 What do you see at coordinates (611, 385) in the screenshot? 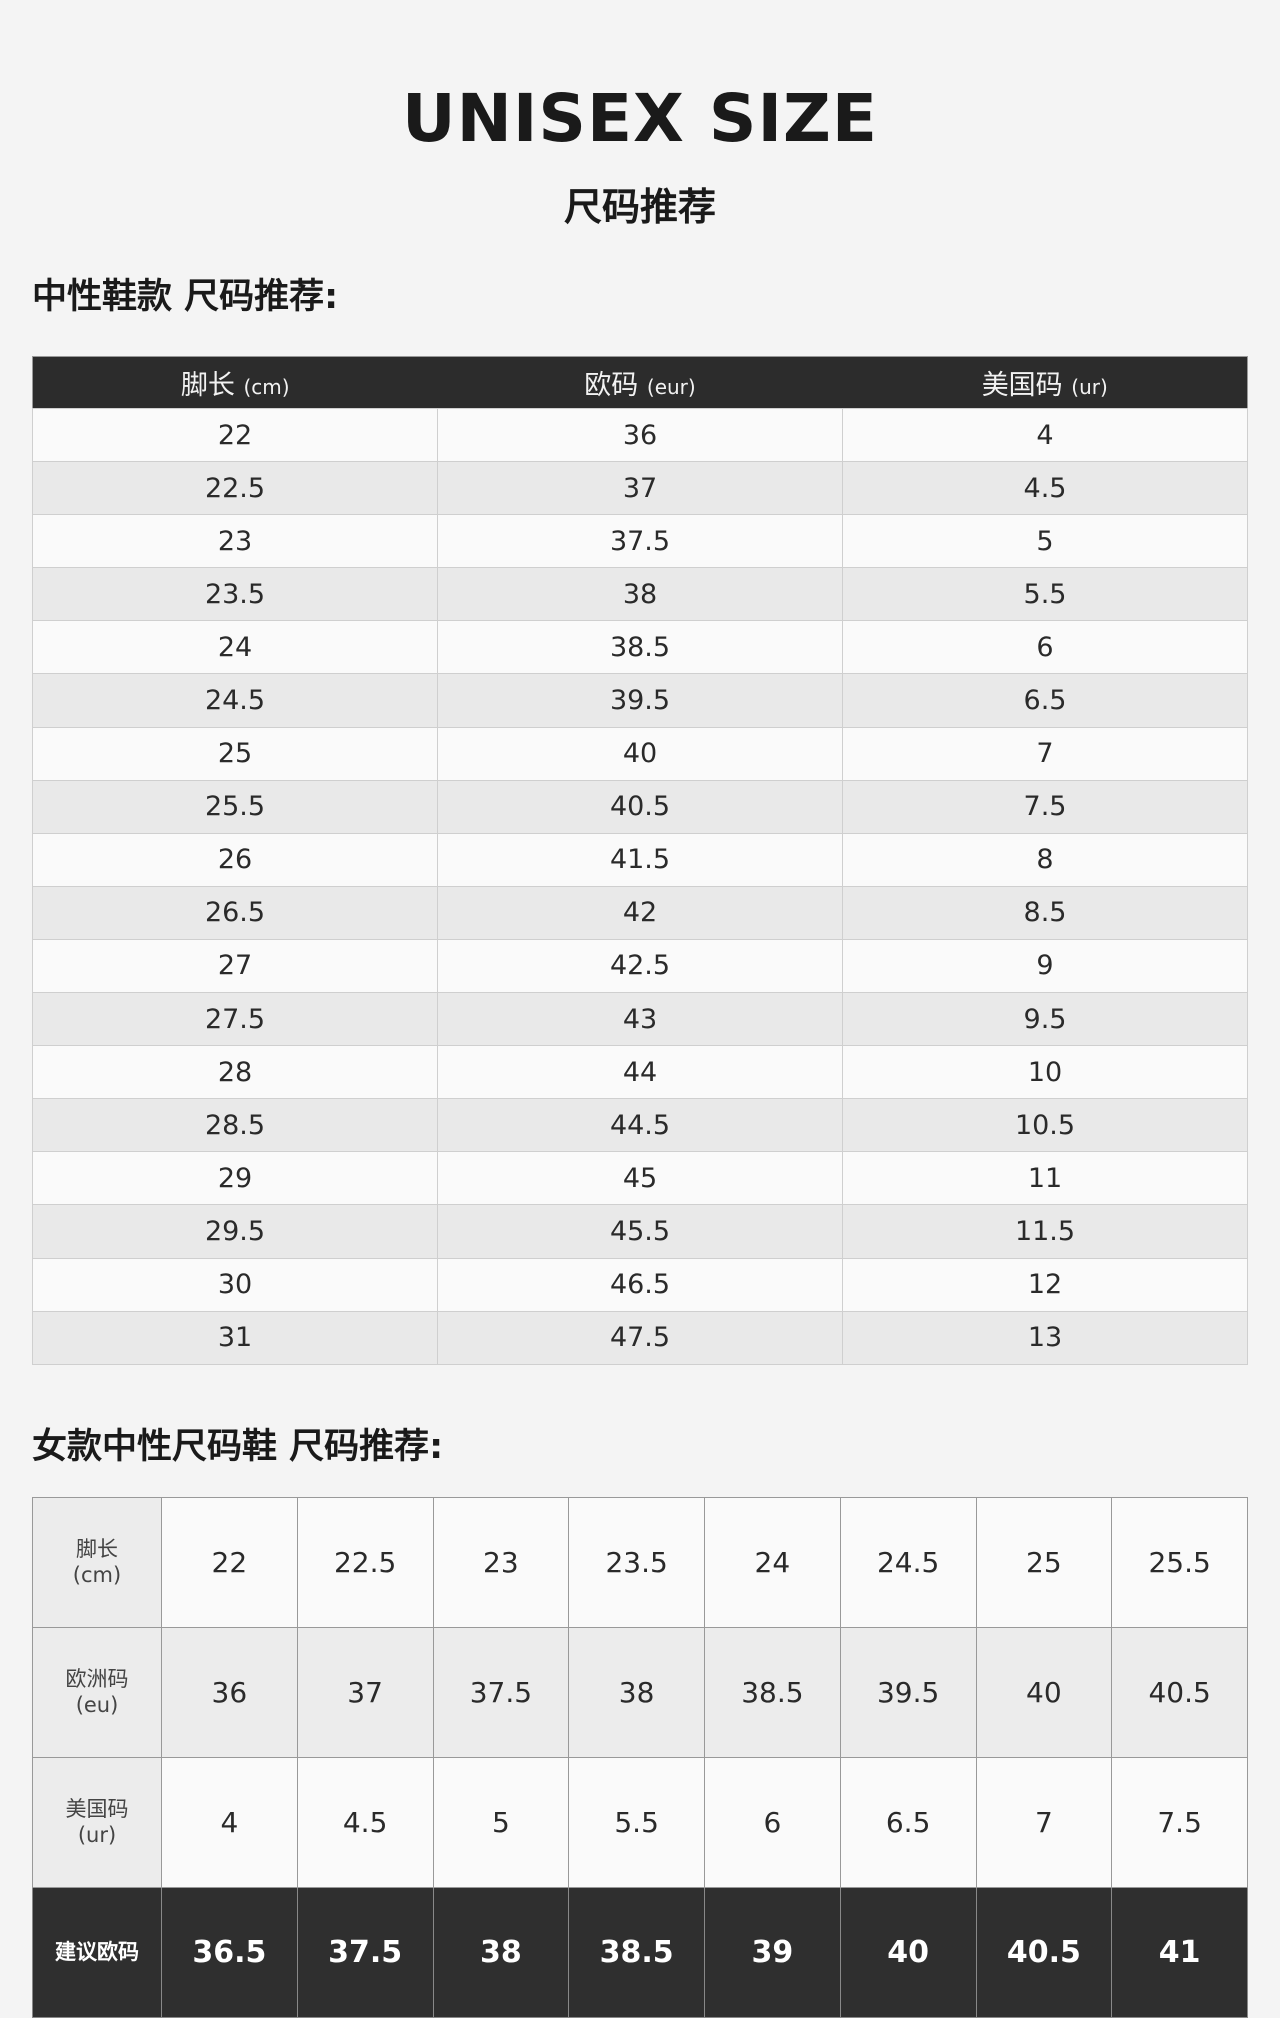
I see `header-label: 欧码` at bounding box center [611, 385].